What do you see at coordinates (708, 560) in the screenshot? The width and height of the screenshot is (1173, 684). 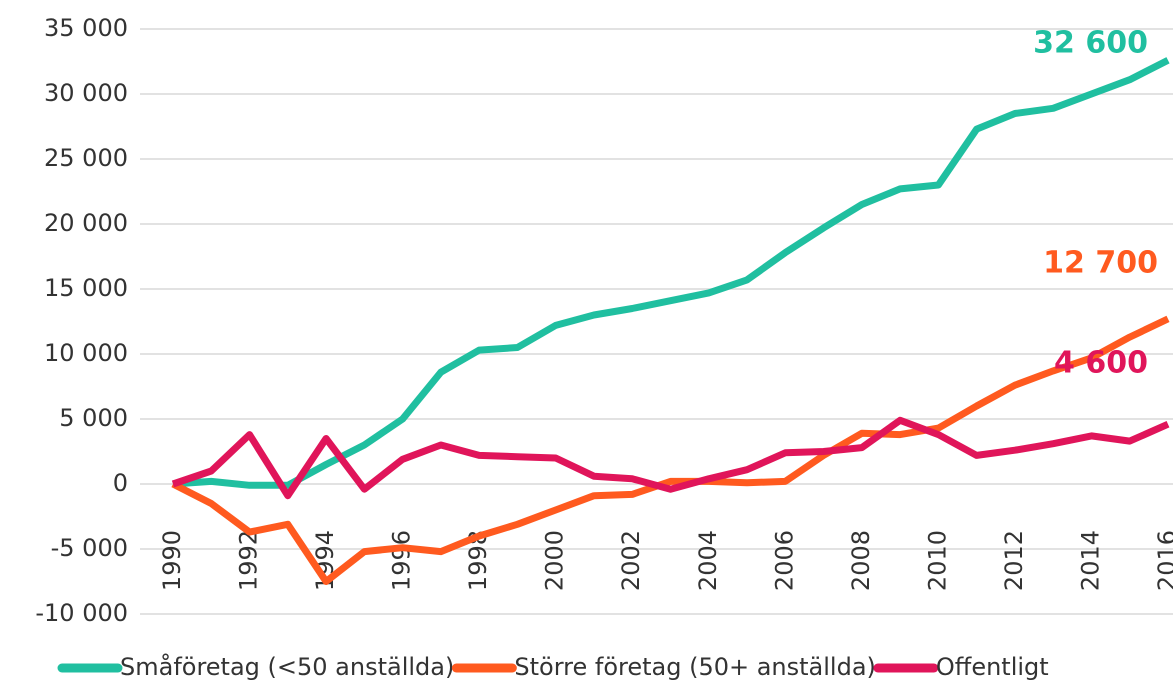 I see `x-tick-label: 2004` at bounding box center [708, 560].